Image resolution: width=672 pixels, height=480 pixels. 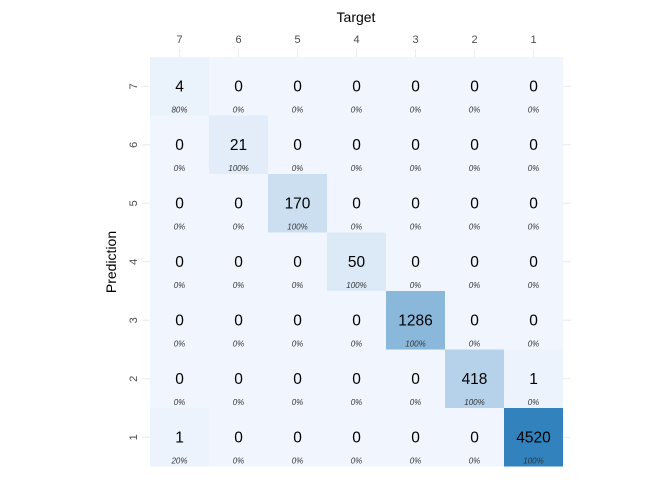 I want to click on cell-count-label: 418, so click(x=475, y=379).